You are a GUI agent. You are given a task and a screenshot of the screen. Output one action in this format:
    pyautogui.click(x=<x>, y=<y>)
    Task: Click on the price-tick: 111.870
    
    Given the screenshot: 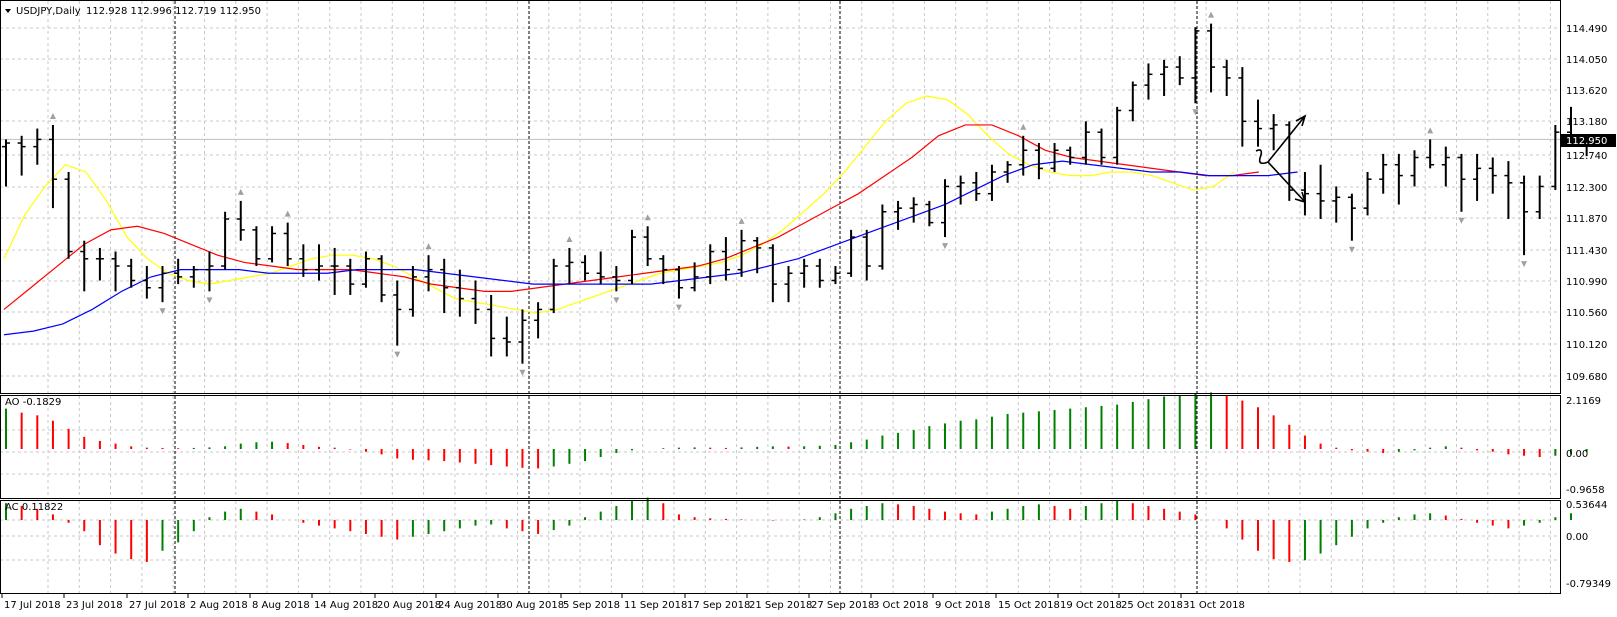 What is the action you would take?
    pyautogui.click(x=1586, y=219)
    